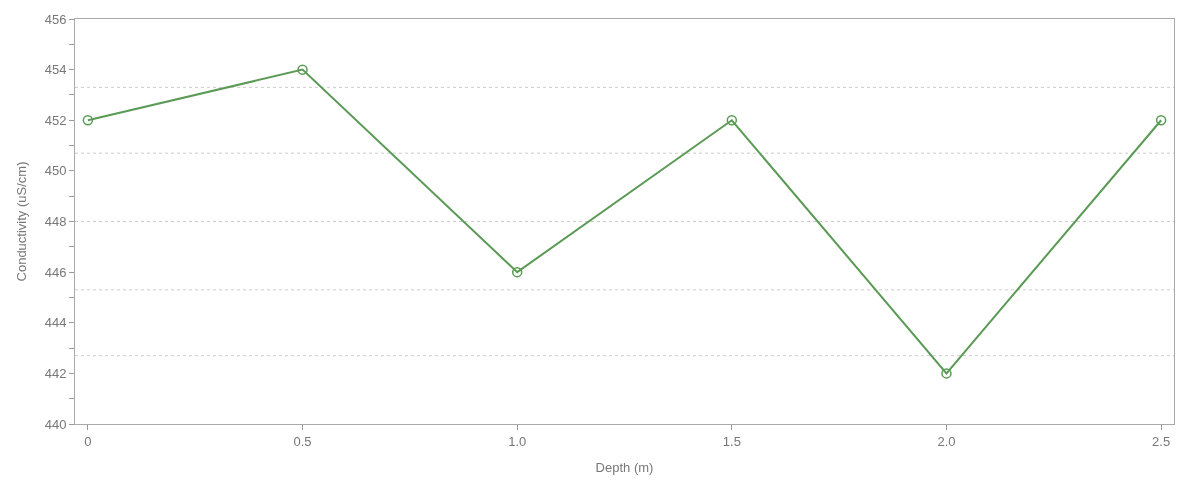 This screenshot has height=485, width=1194. Describe the element at coordinates (88, 441) in the screenshot. I see `x-tick-label: 0` at that location.